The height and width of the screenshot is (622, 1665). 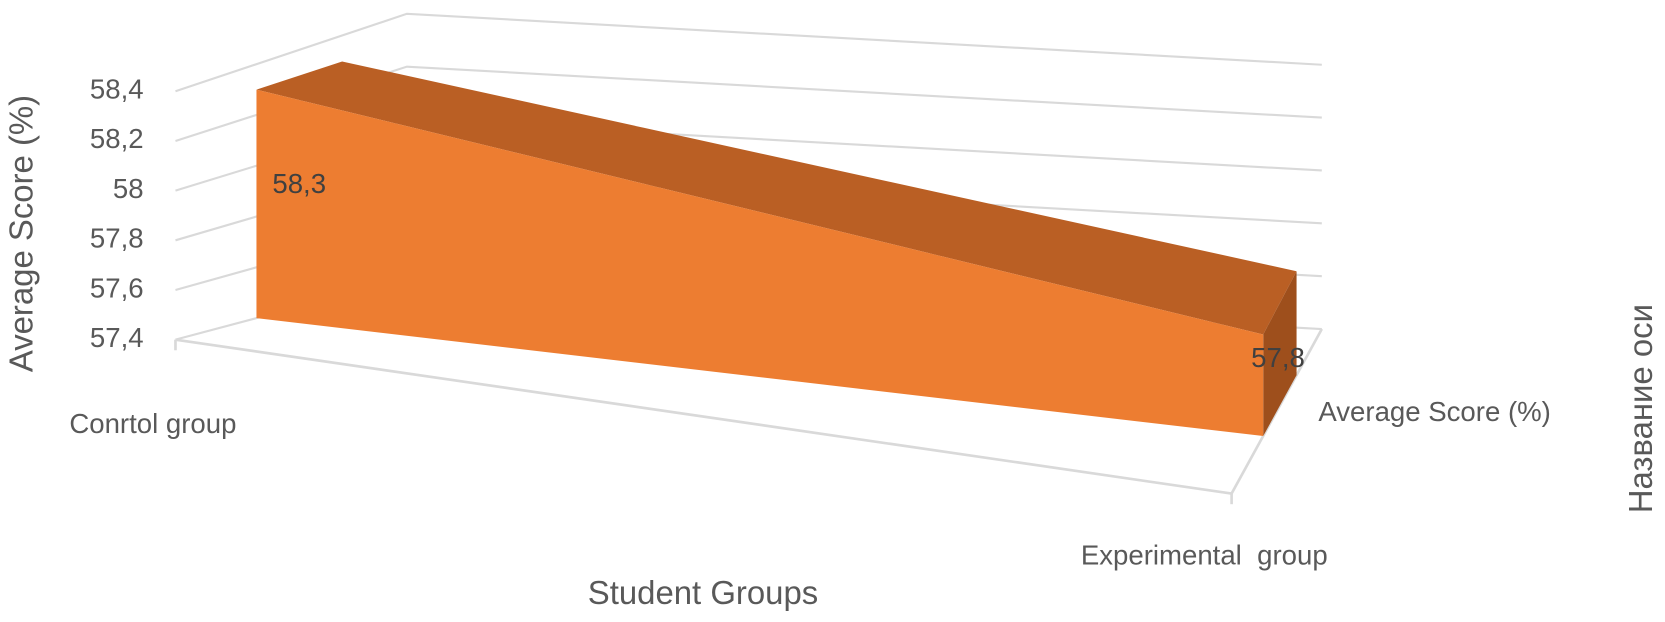 What do you see at coordinates (299, 183) in the screenshot?
I see `data-label: 58,3` at bounding box center [299, 183].